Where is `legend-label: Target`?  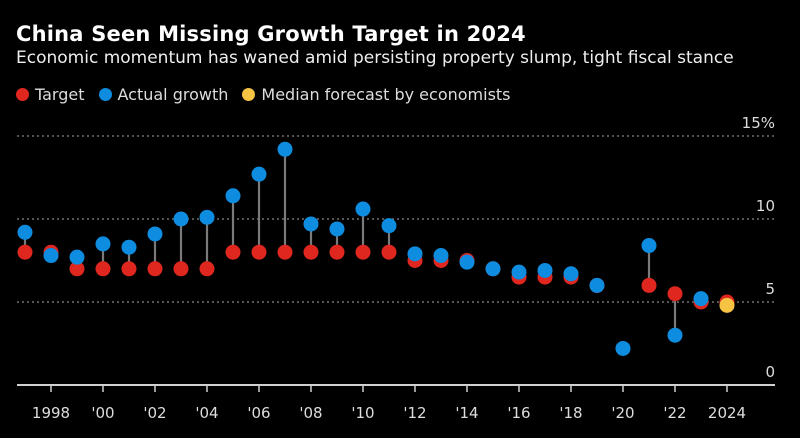 legend-label: Target is located at coordinates (60, 94).